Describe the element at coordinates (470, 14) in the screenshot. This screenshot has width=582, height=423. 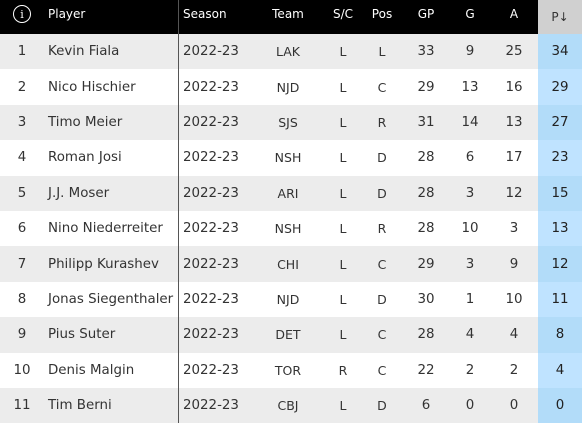
I see `column-header-goals: G` at that location.